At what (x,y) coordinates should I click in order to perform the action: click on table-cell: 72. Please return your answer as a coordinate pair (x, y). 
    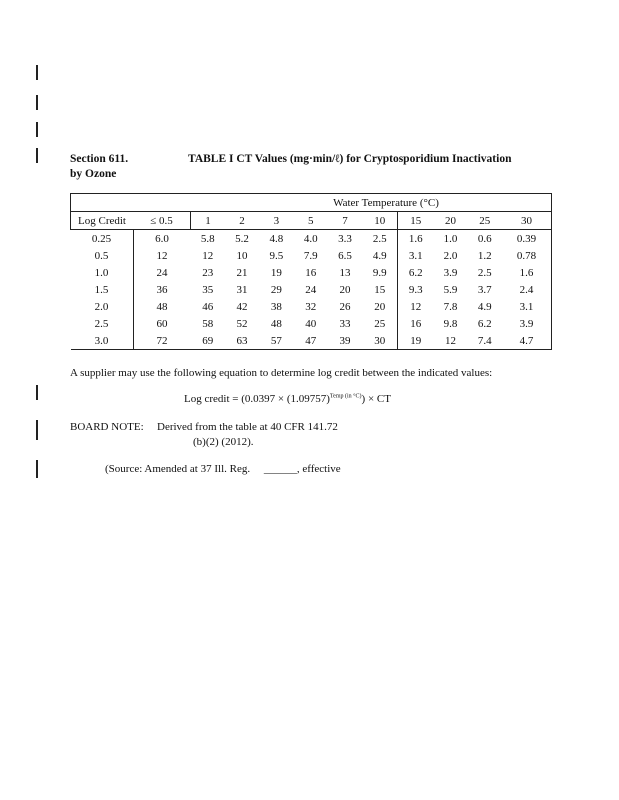
    Looking at the image, I should click on (161, 341).